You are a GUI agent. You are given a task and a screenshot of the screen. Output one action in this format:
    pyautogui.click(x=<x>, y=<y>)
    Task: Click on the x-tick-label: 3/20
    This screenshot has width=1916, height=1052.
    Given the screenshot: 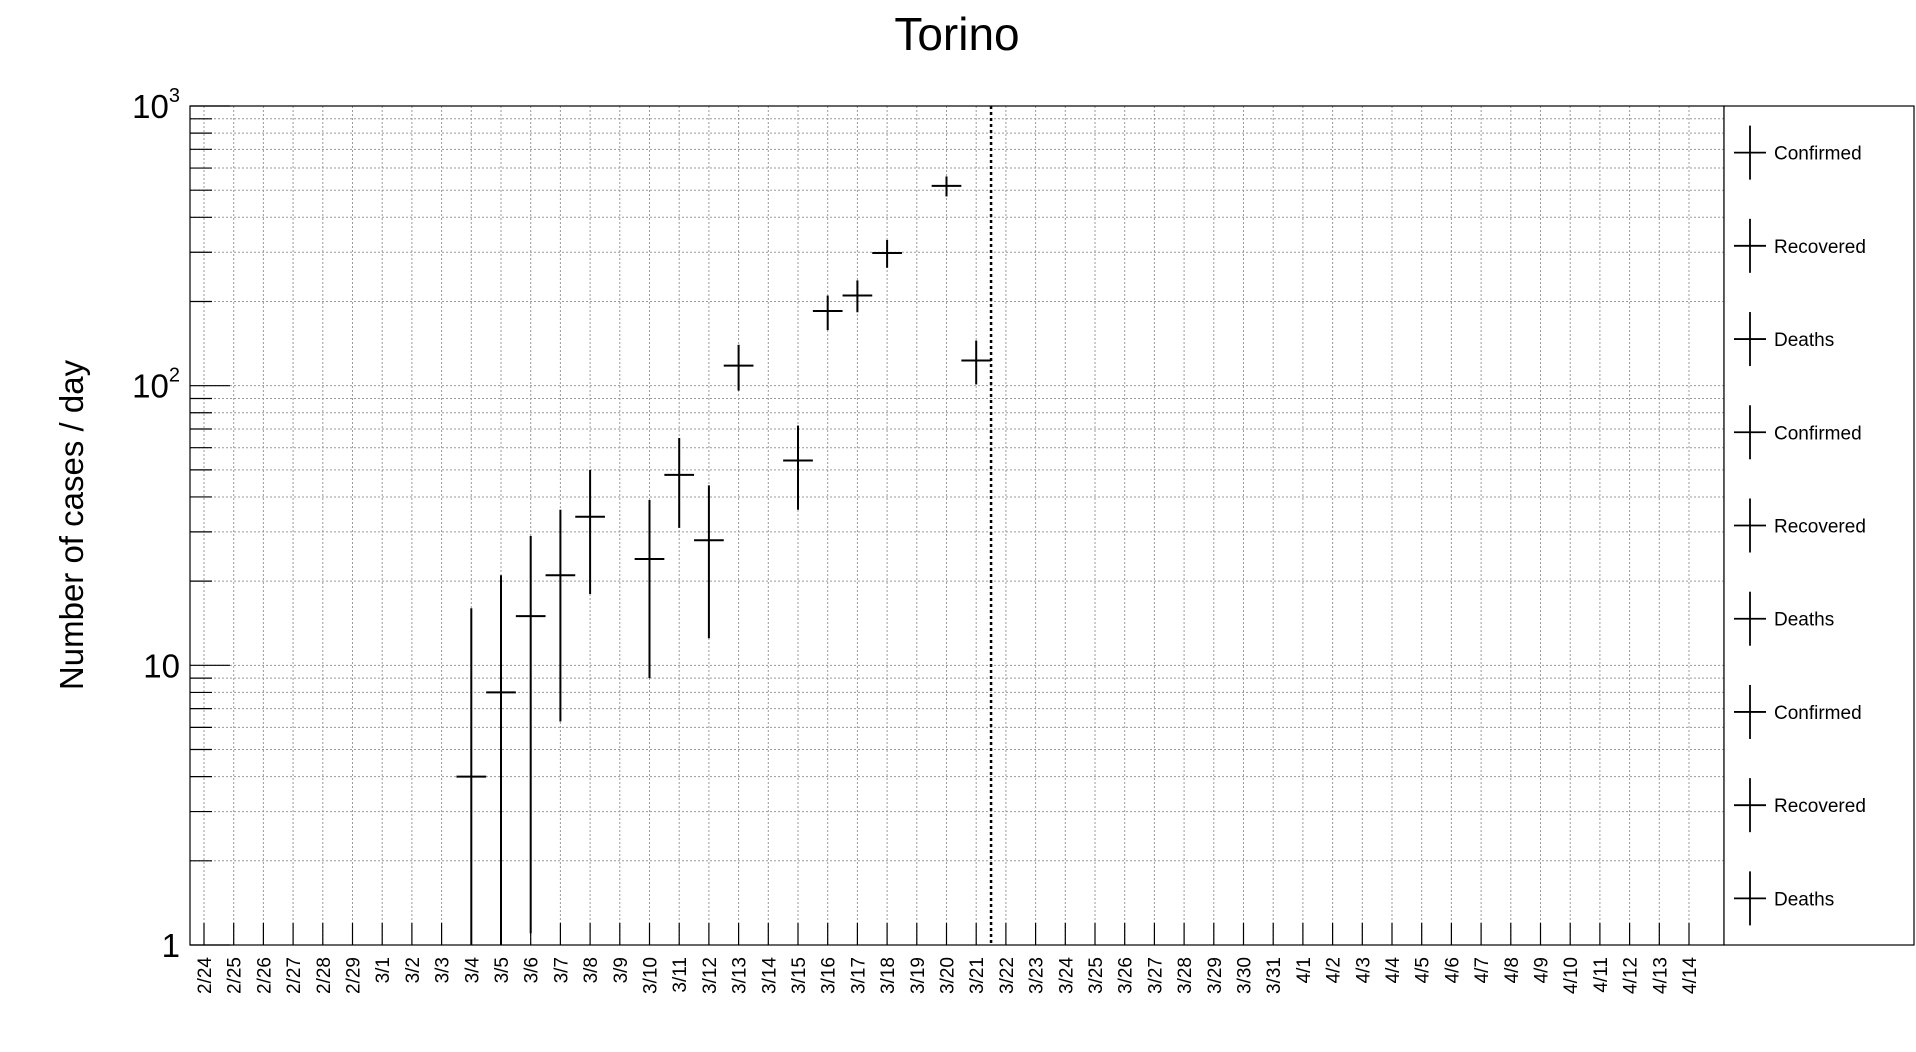 What is the action you would take?
    pyautogui.click(x=948, y=975)
    